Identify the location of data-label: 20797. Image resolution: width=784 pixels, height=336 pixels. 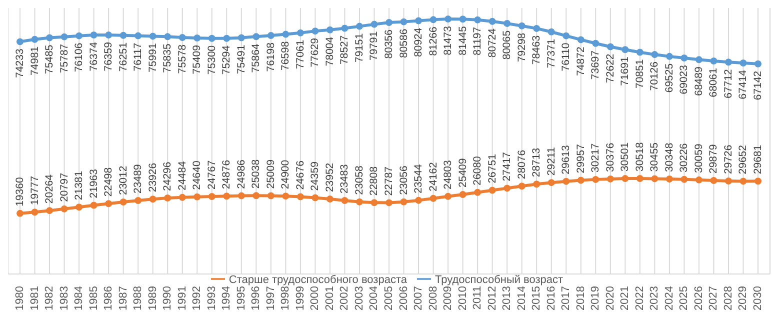
(64, 187).